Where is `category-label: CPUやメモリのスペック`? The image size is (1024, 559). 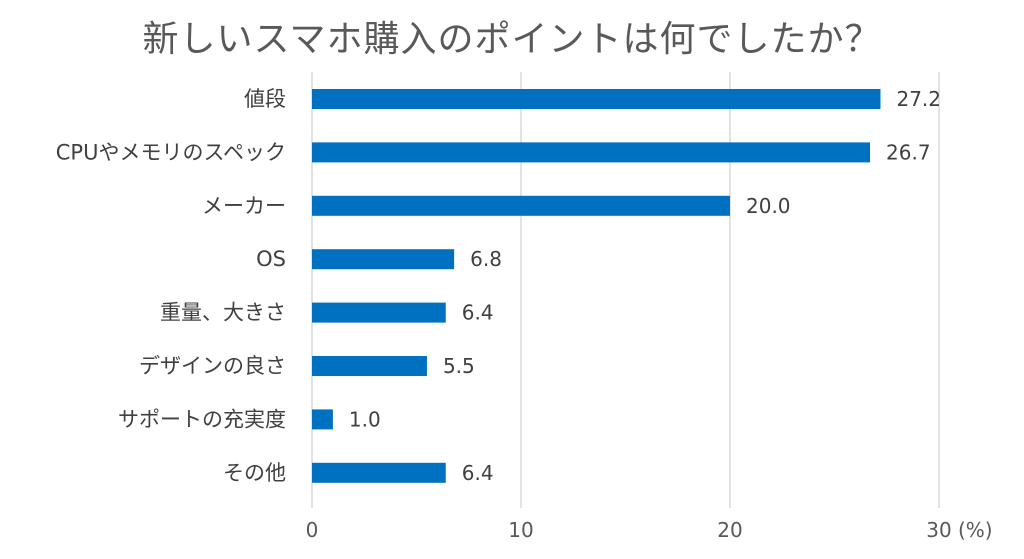 category-label: CPUやメモリのスペック is located at coordinates (171, 152).